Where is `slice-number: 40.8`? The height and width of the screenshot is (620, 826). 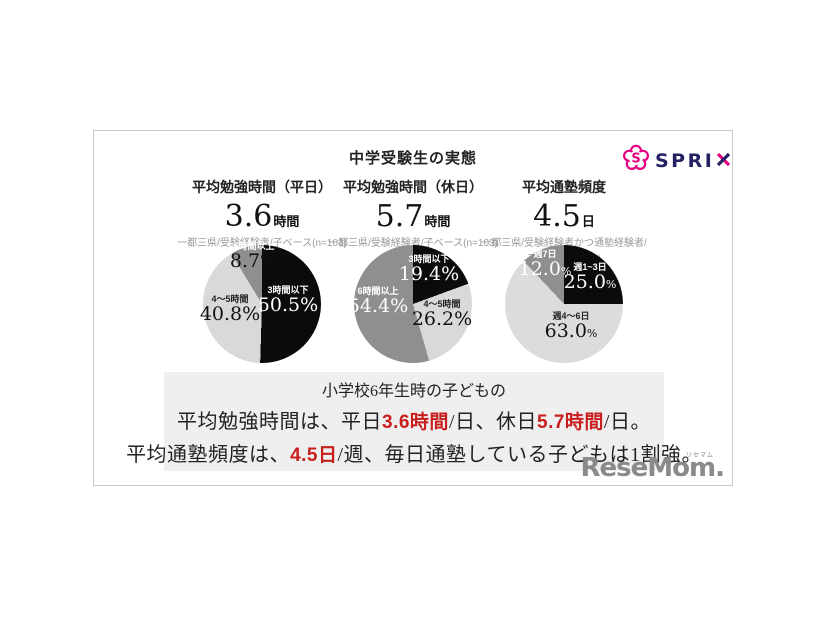 slice-number: 40.8 is located at coordinates (221, 314).